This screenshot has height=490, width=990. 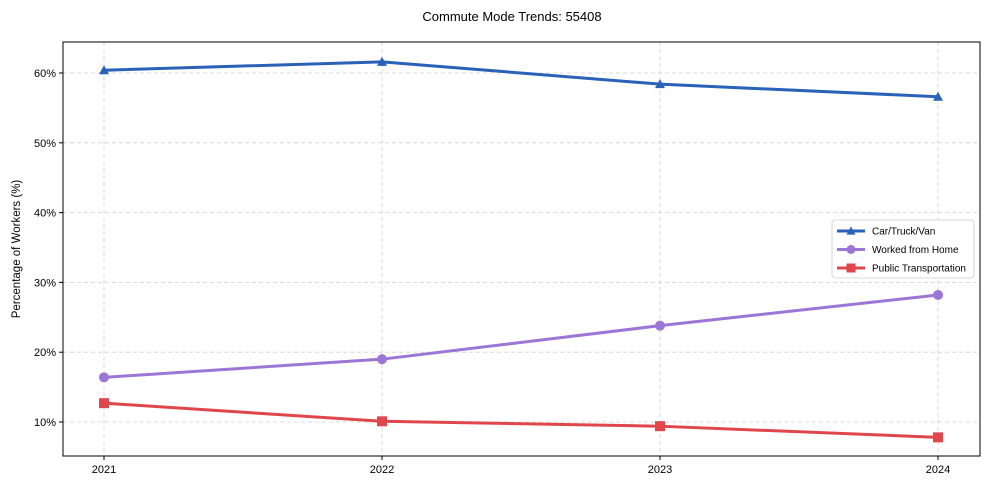 I want to click on x-tick-label: 2021, so click(x=104, y=470).